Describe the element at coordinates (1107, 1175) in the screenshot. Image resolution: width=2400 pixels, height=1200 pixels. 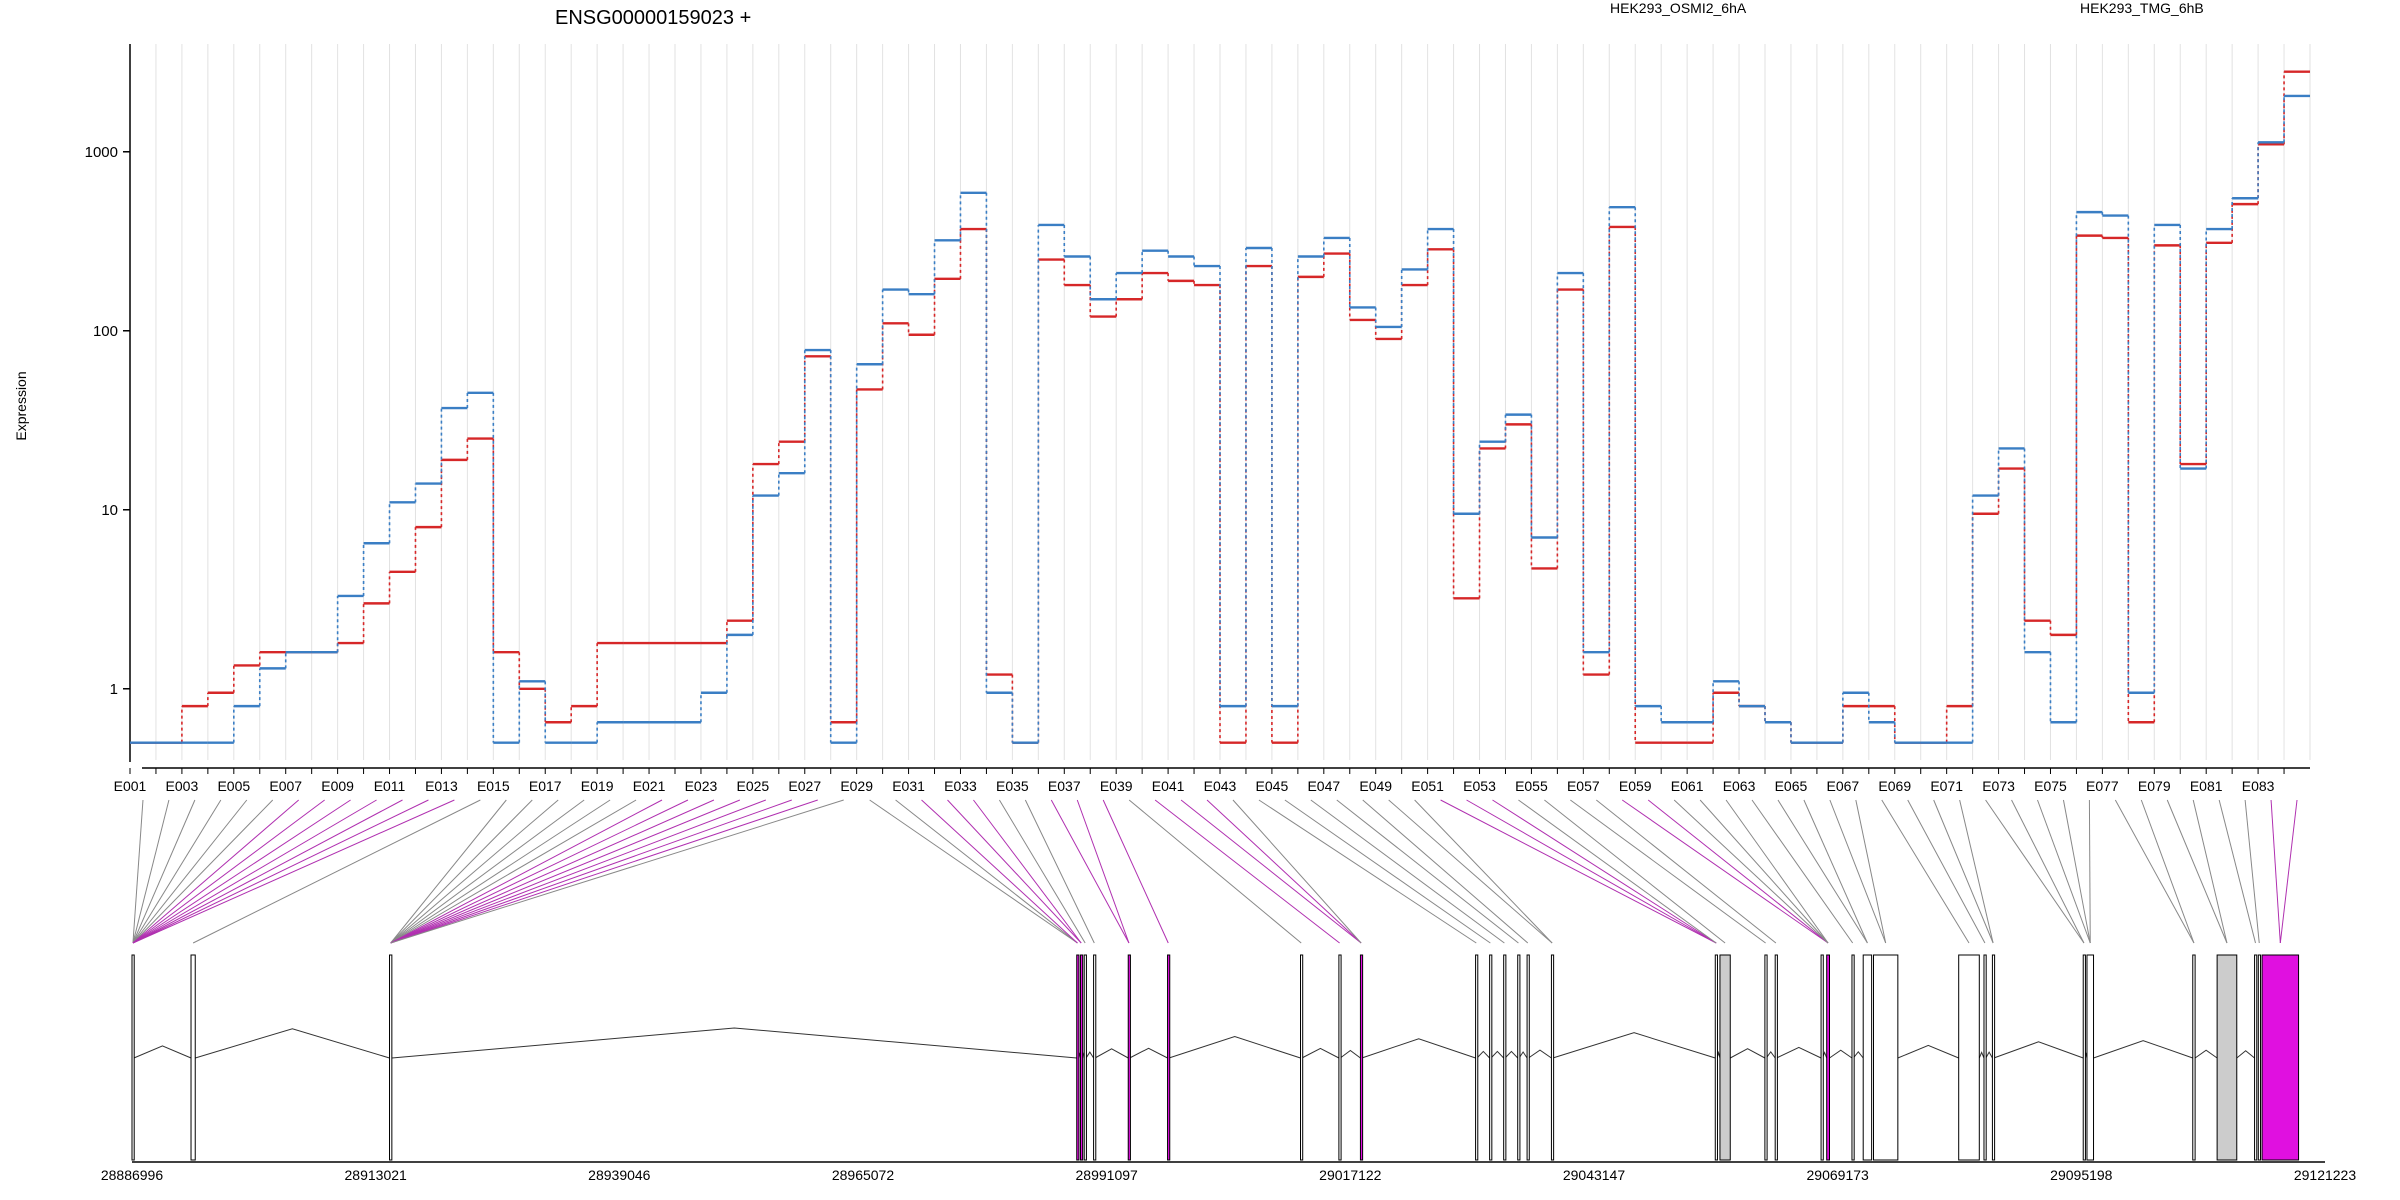
I see `coord-label: 28991097` at that location.